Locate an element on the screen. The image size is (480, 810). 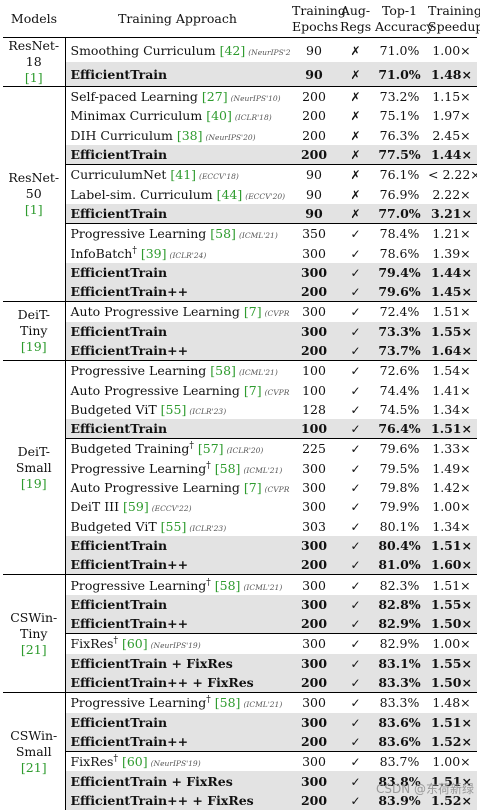
speedup-cell: 1.97× is located at coordinates (451, 116).